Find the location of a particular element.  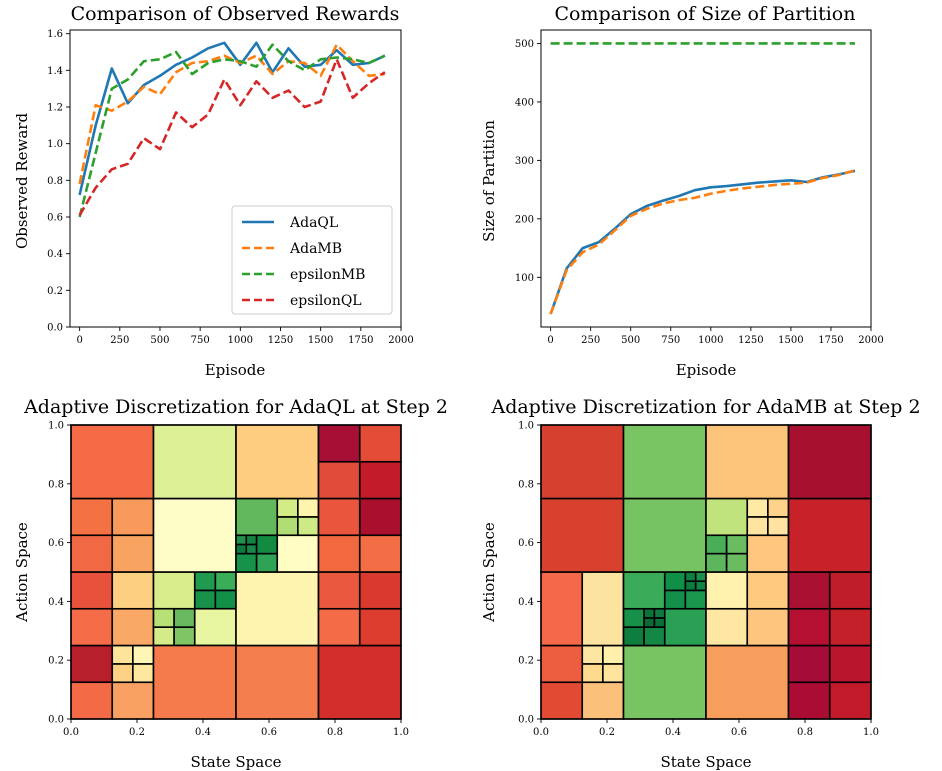

x-tick-label: 750 is located at coordinates (200, 340).